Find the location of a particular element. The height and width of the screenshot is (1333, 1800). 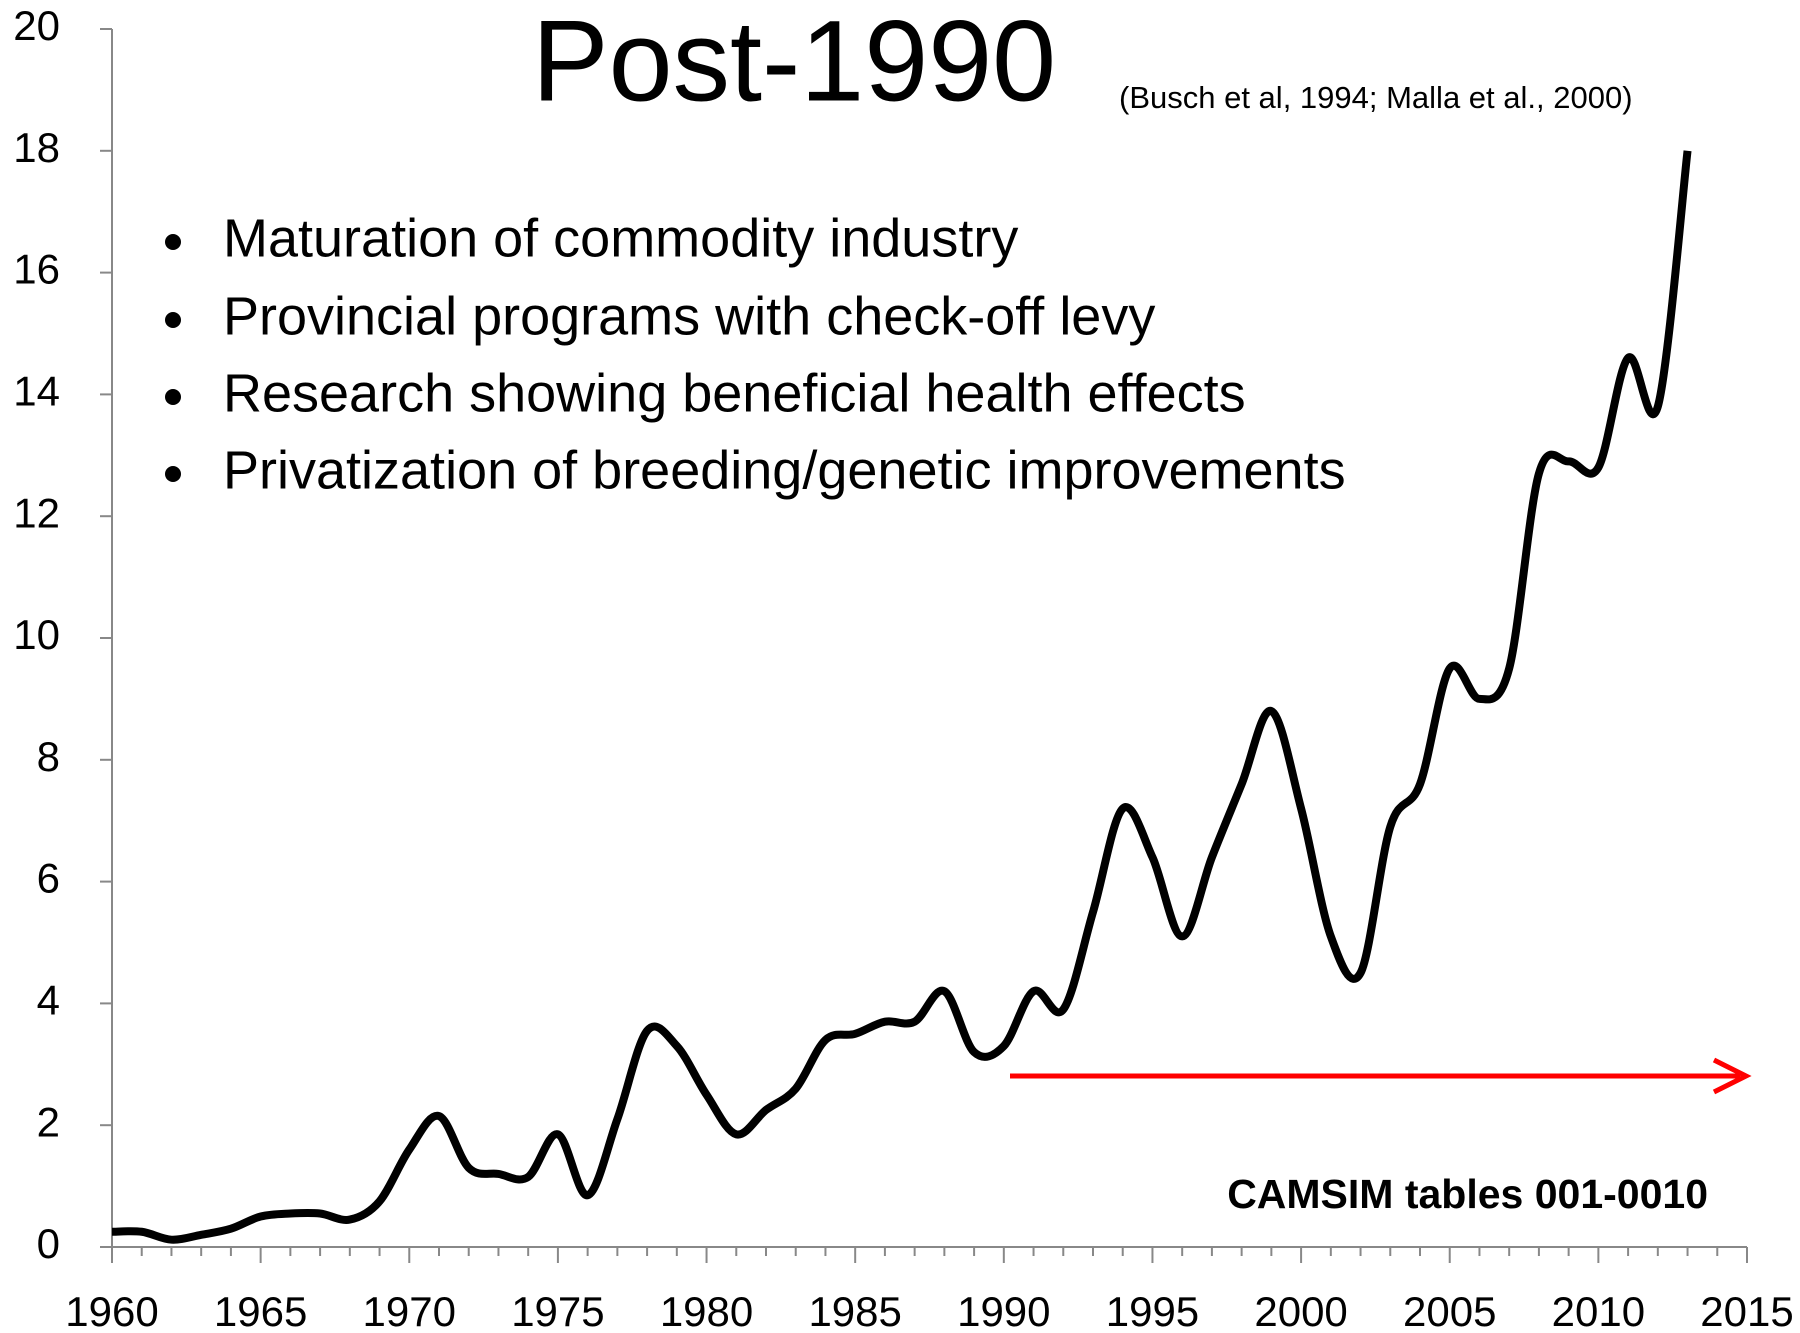

y-tick-label: 0 is located at coordinates (48, 1243).